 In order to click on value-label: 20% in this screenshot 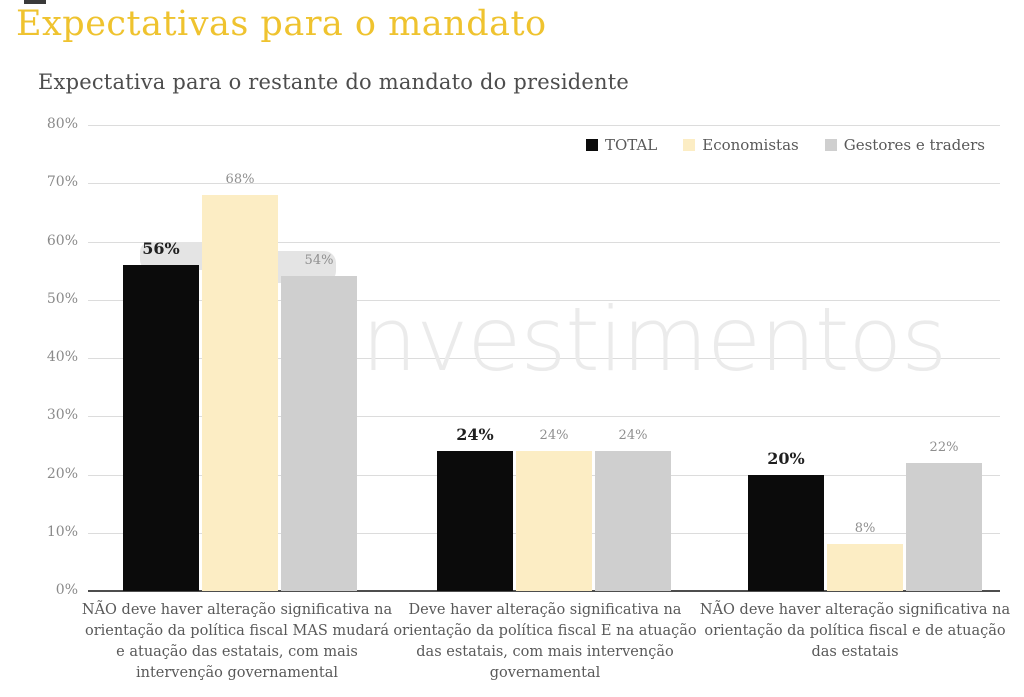, I will do `click(786, 458)`.